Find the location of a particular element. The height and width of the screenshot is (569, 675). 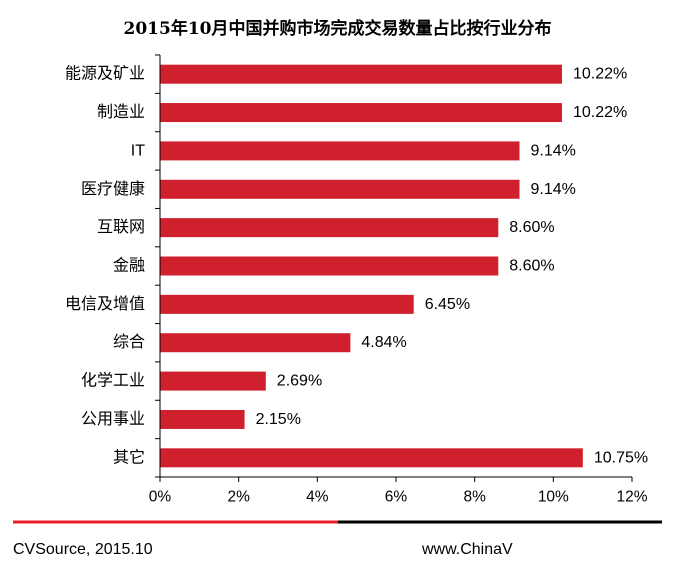

x-tick-label: 4% is located at coordinates (317, 497).